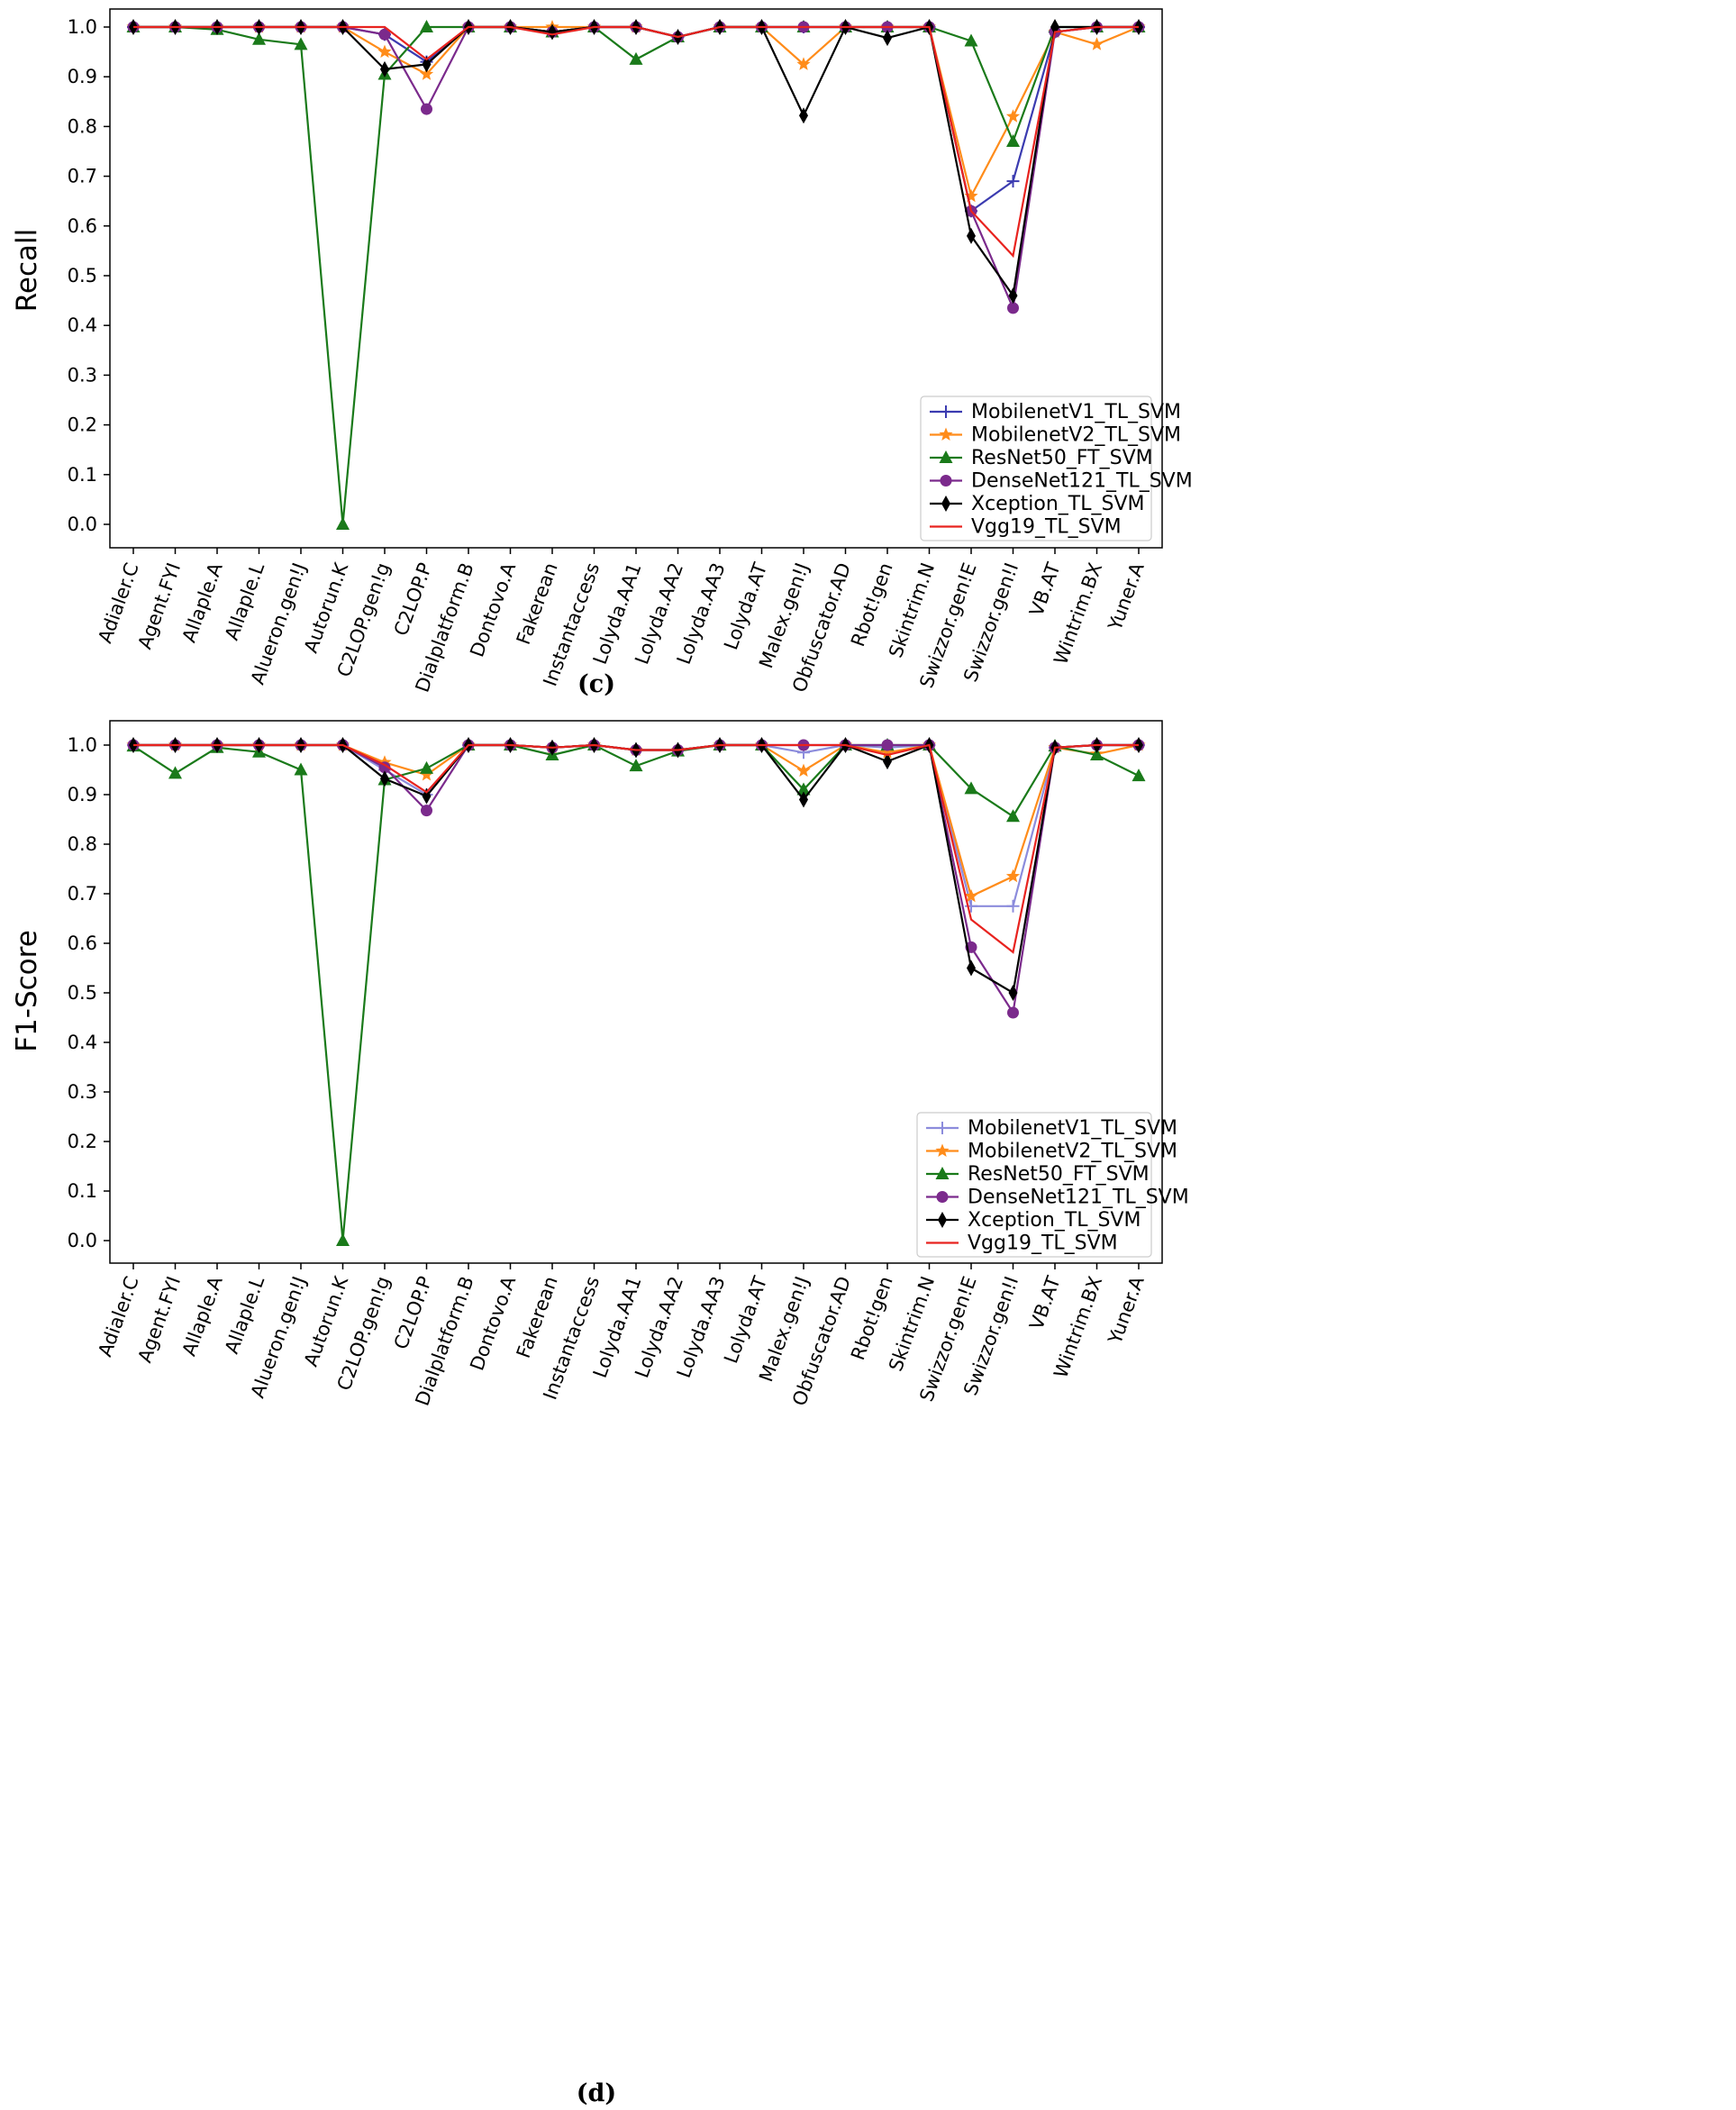 The width and height of the screenshot is (1736, 2110). I want to click on figure-caption: (d), so click(596, 2093).